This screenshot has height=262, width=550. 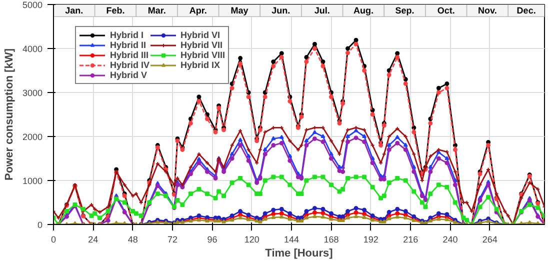 What do you see at coordinates (9, 114) in the screenshot?
I see `y-axis-title: Power consumption [kW]` at bounding box center [9, 114].